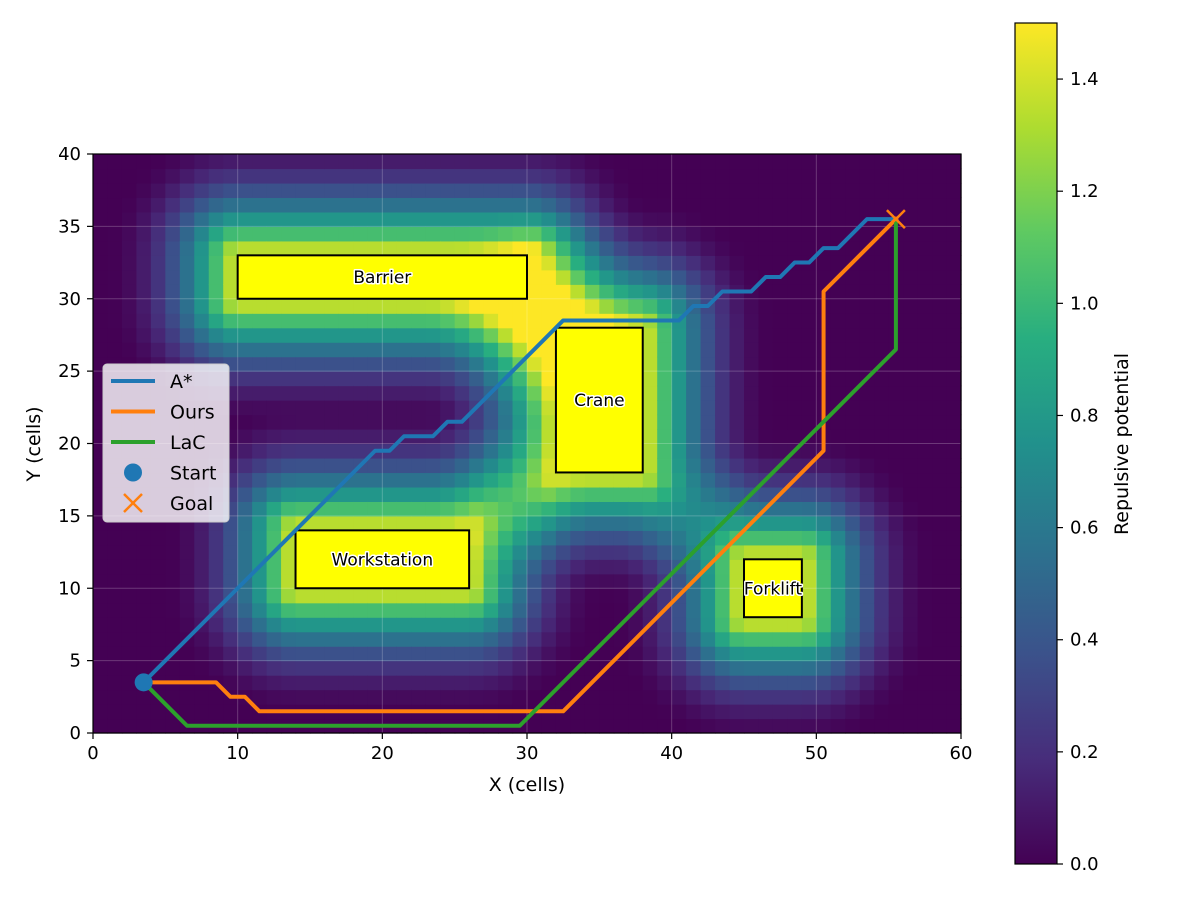  Describe the element at coordinates (193, 474) in the screenshot. I see `legend-label: Start` at that location.